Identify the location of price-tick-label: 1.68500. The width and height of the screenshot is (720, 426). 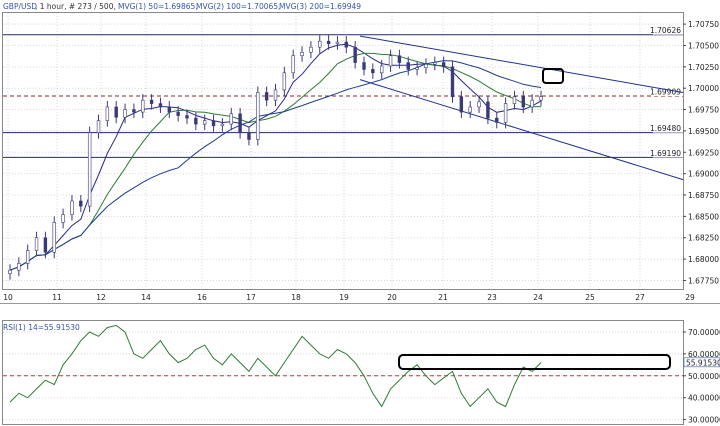
(703, 216).